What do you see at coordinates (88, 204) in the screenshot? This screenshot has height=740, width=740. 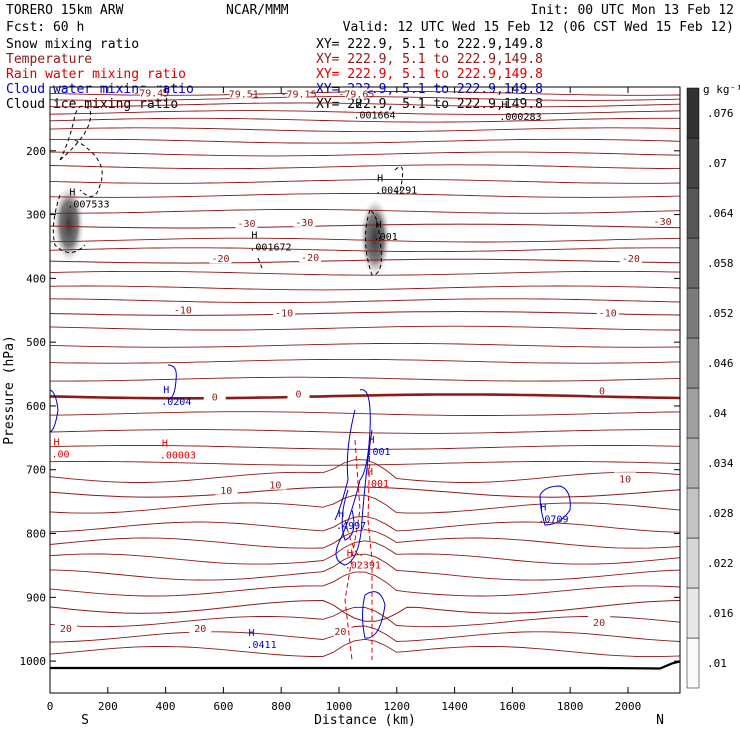 I see `maximum-value: .007533` at bounding box center [88, 204].